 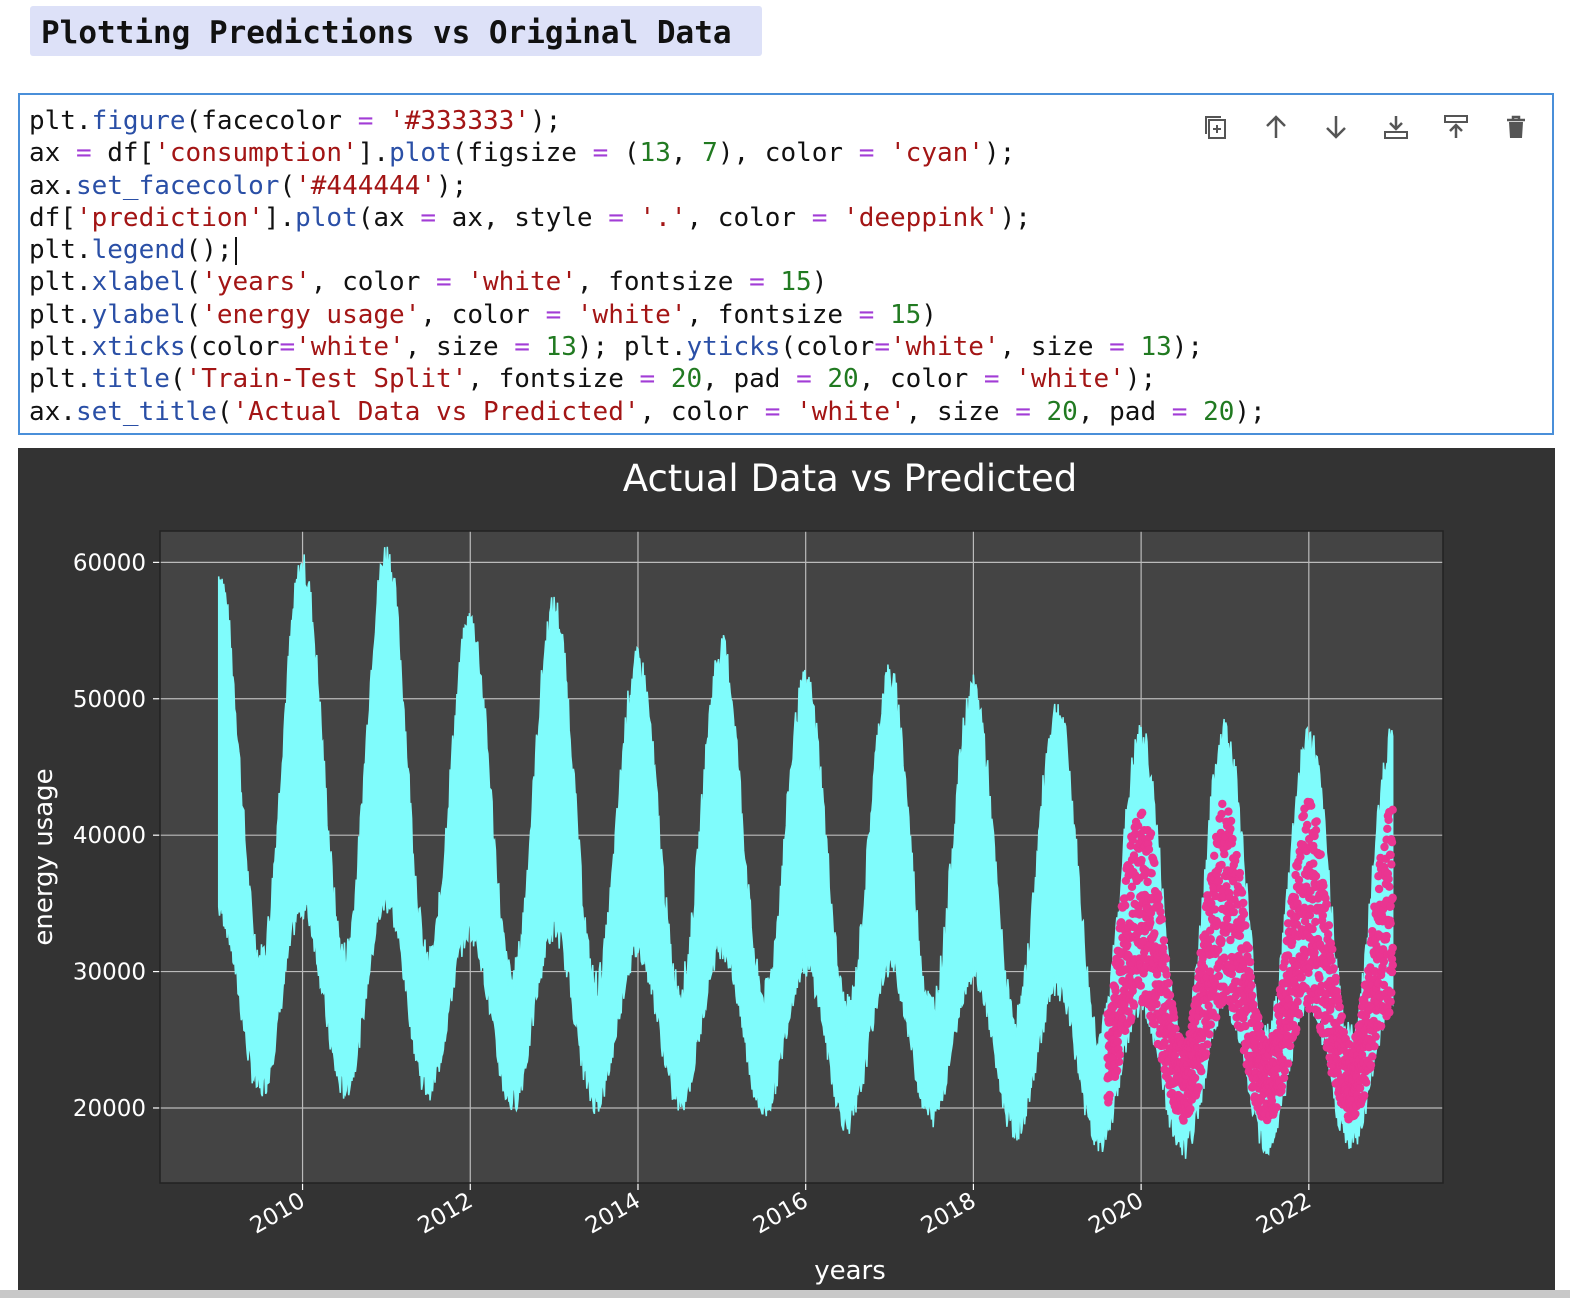 I want to click on insert-above-icon, so click(x=1456, y=126).